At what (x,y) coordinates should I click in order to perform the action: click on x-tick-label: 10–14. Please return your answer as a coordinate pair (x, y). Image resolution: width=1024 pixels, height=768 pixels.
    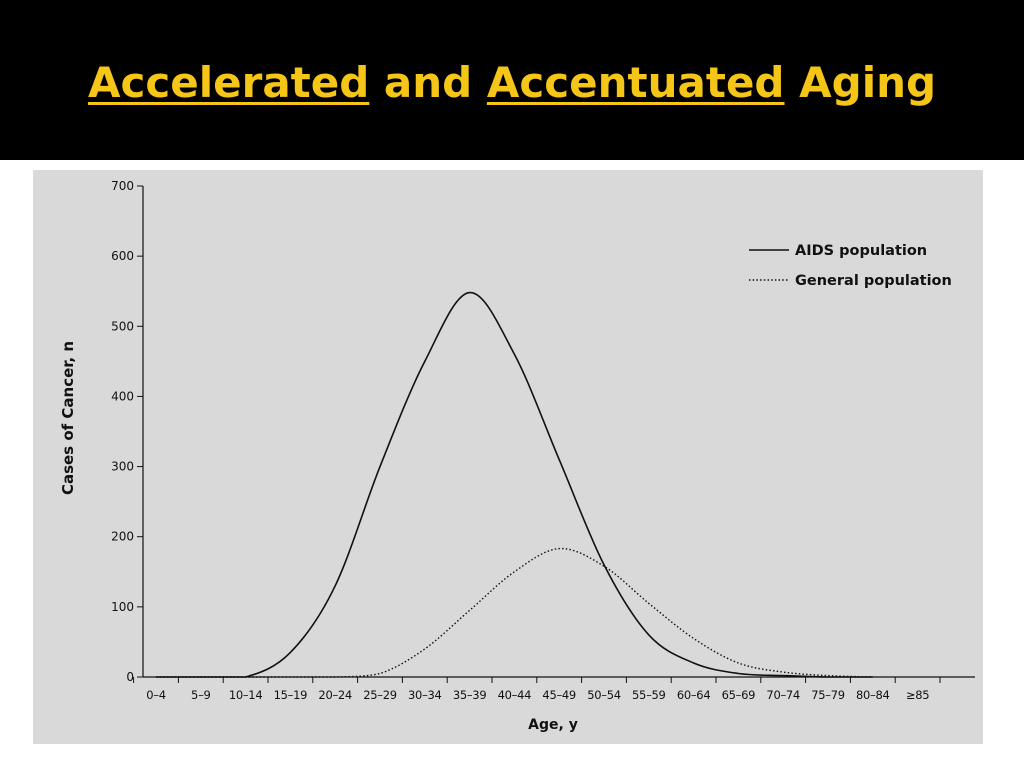
    Looking at the image, I should click on (246, 695).